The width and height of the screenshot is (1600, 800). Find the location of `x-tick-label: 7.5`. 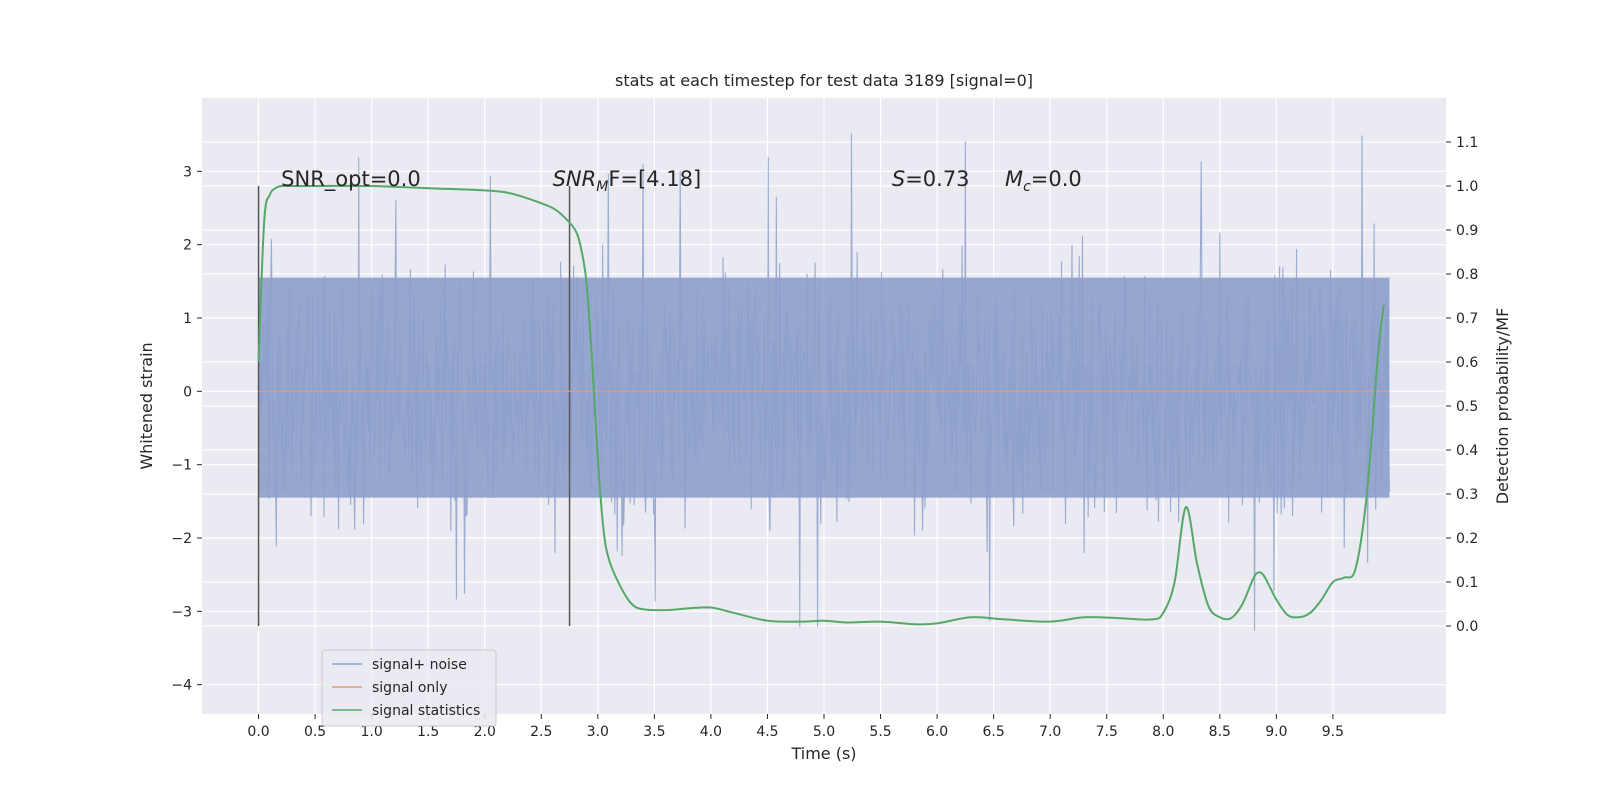

x-tick-label: 7.5 is located at coordinates (1107, 732).